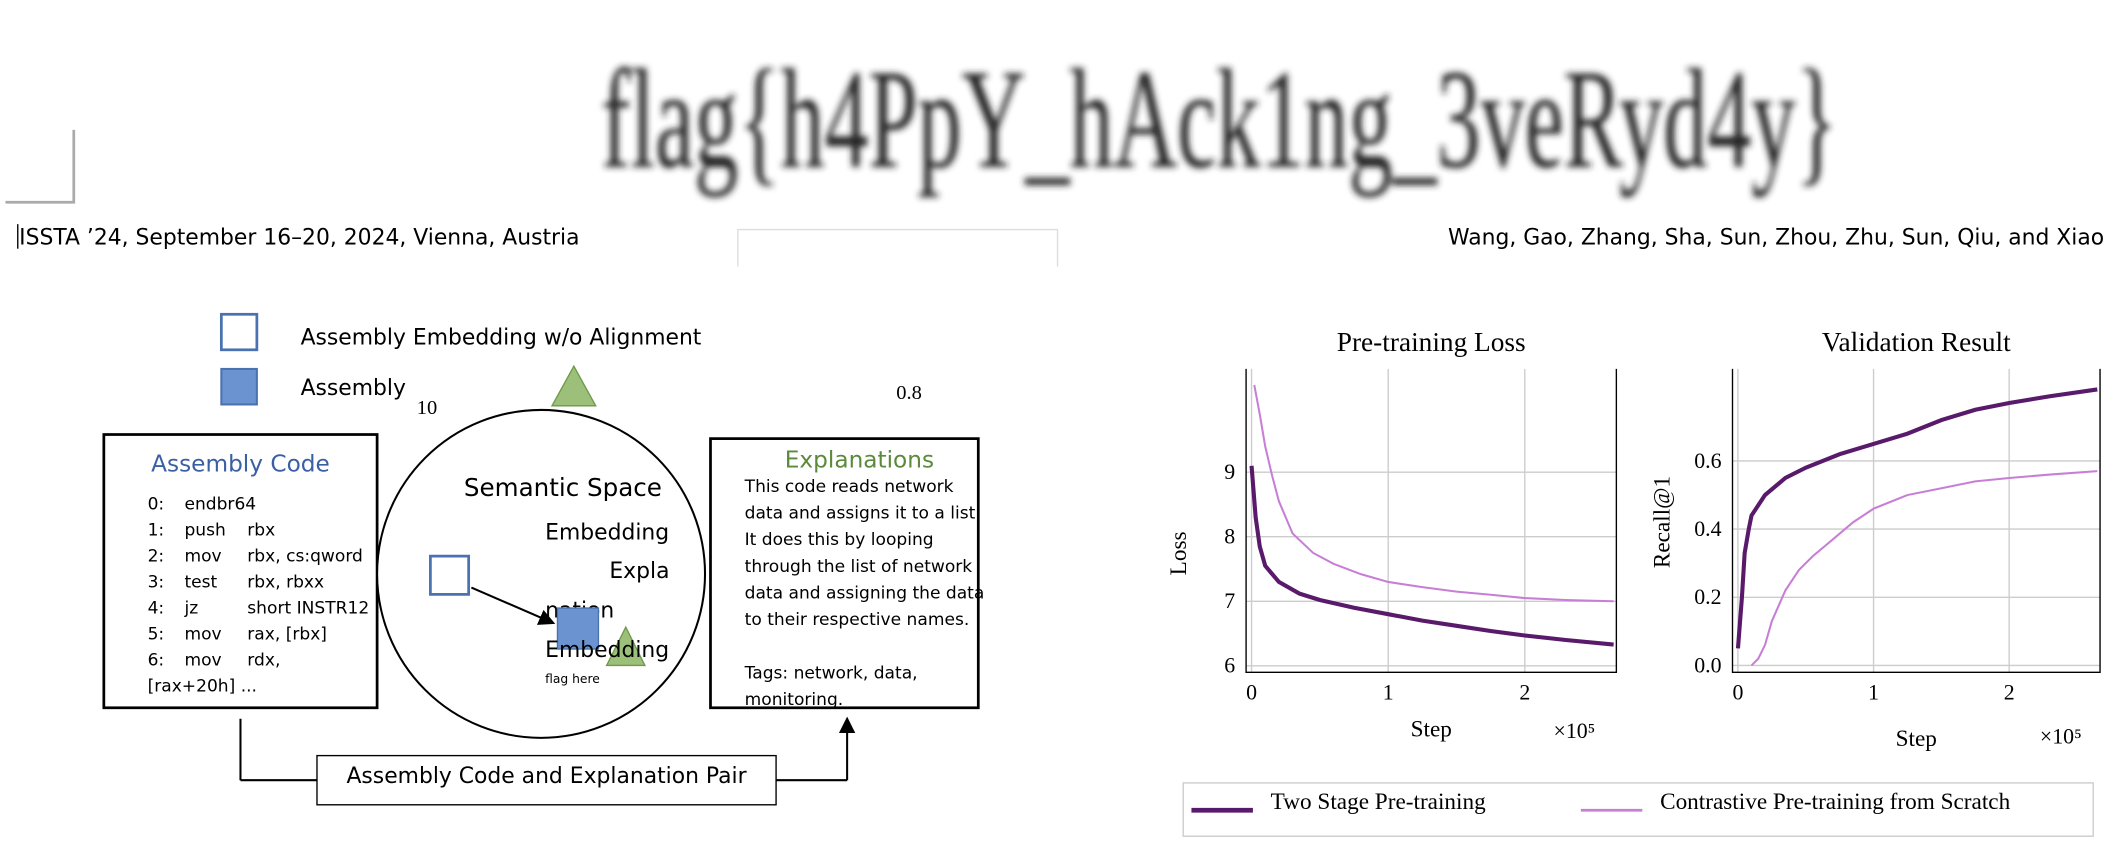 This screenshot has width=2126, height=848. Describe the element at coordinates (427, 408) in the screenshot. I see `stray-label: 10` at that location.